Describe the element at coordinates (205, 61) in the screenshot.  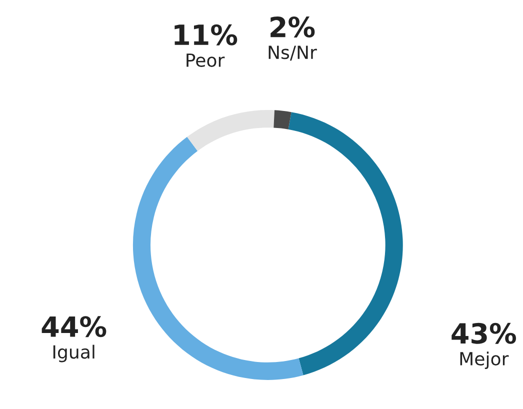
I see `slice-label: Peor` at that location.